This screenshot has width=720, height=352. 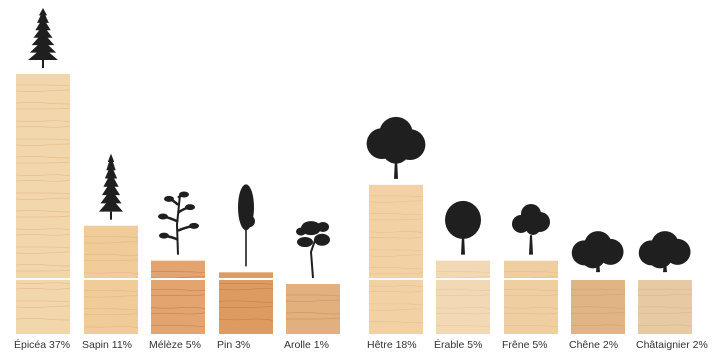 I want to click on tree-icon-mélèze, so click(x=178, y=223).